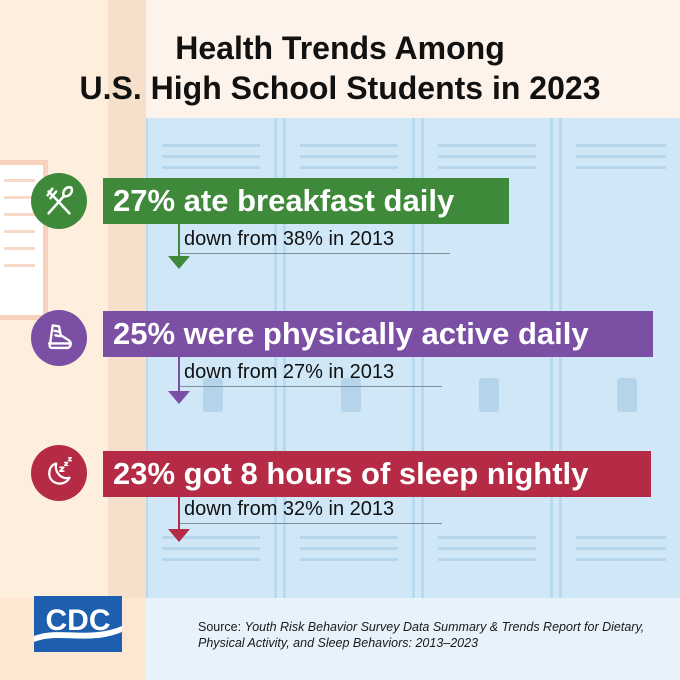 The height and width of the screenshot is (680, 680). I want to click on stat-change: down from 32% in 2013, so click(311, 509).